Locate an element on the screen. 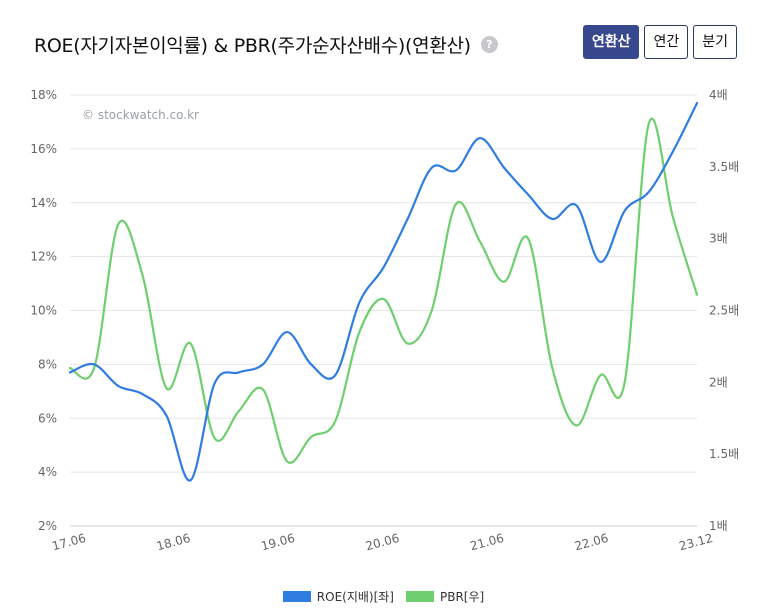 The height and width of the screenshot is (614, 767). legend: ROE(지배)[좌] PBR[우] is located at coordinates (383, 596).